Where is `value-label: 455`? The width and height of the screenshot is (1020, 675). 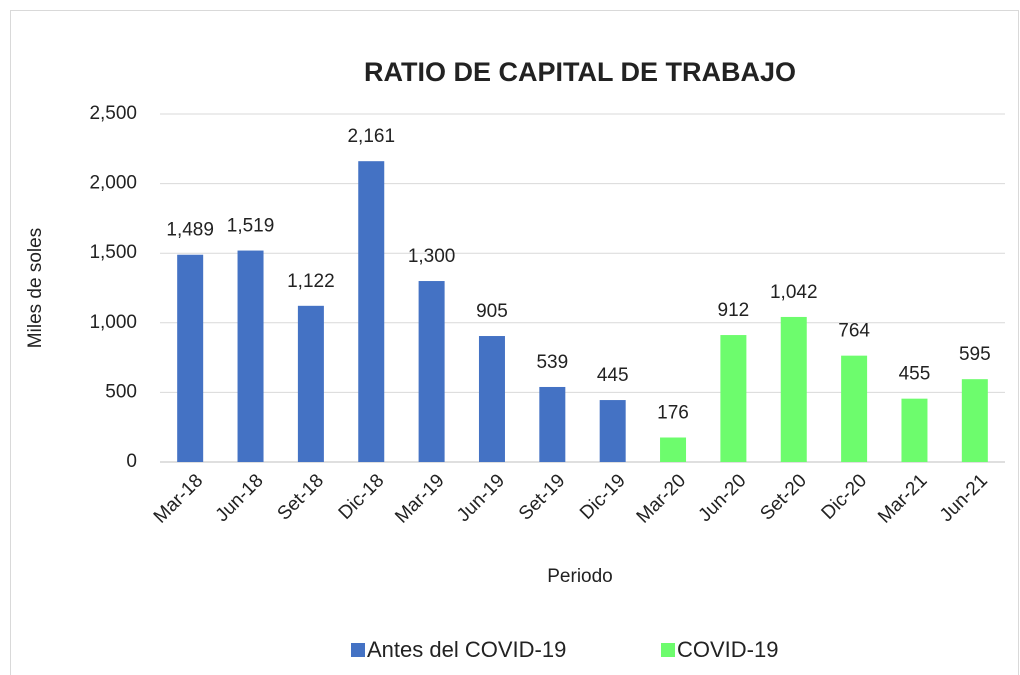
value-label: 455 is located at coordinates (915, 374).